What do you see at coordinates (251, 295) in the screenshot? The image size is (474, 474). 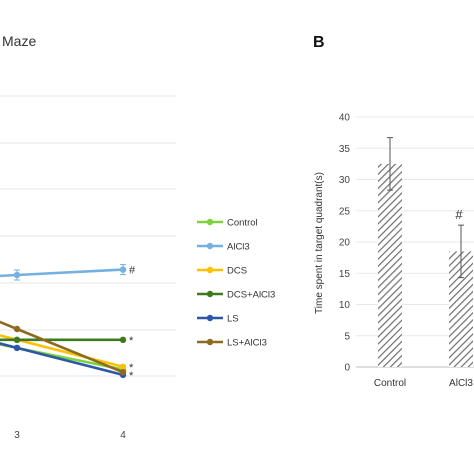 I see `legend-label: DCS+AlCl3` at bounding box center [251, 295].